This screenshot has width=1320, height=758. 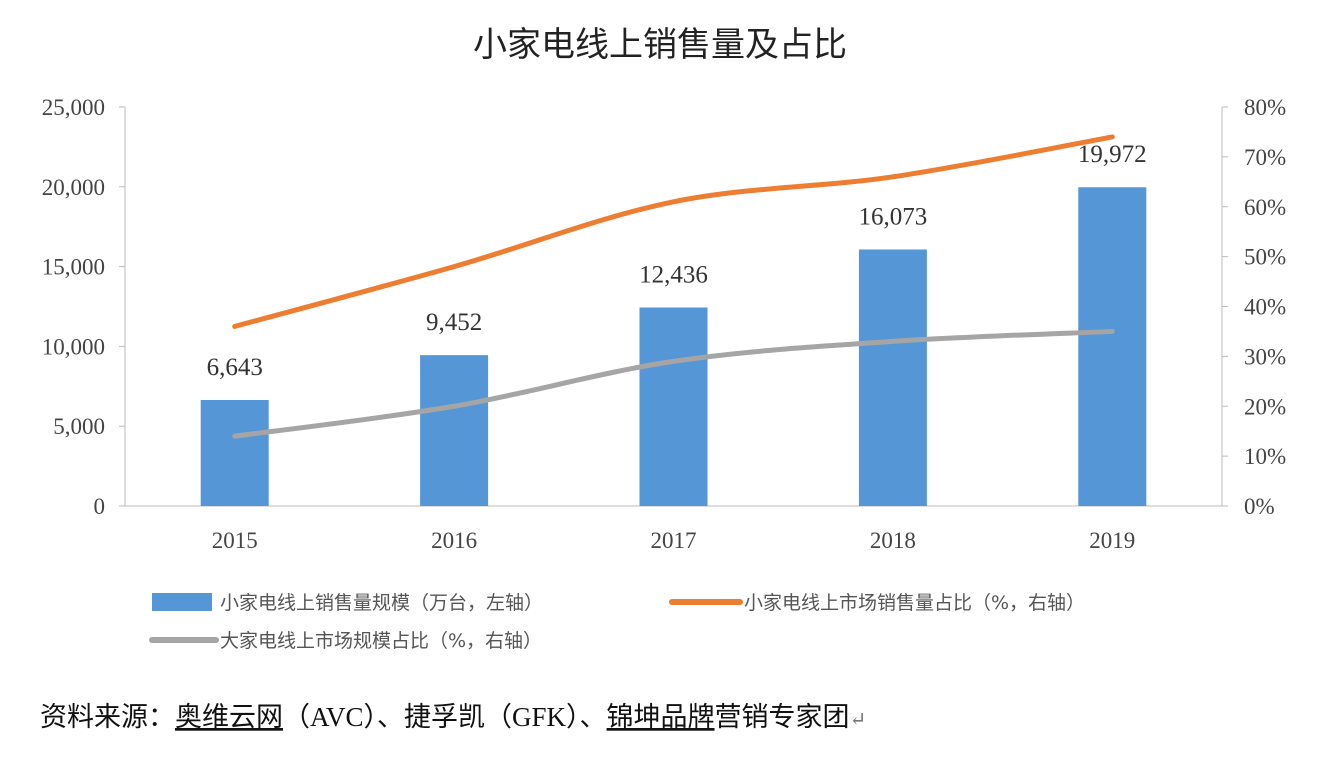 I want to click on right-tick-label: 60%, so click(x=1265, y=207).